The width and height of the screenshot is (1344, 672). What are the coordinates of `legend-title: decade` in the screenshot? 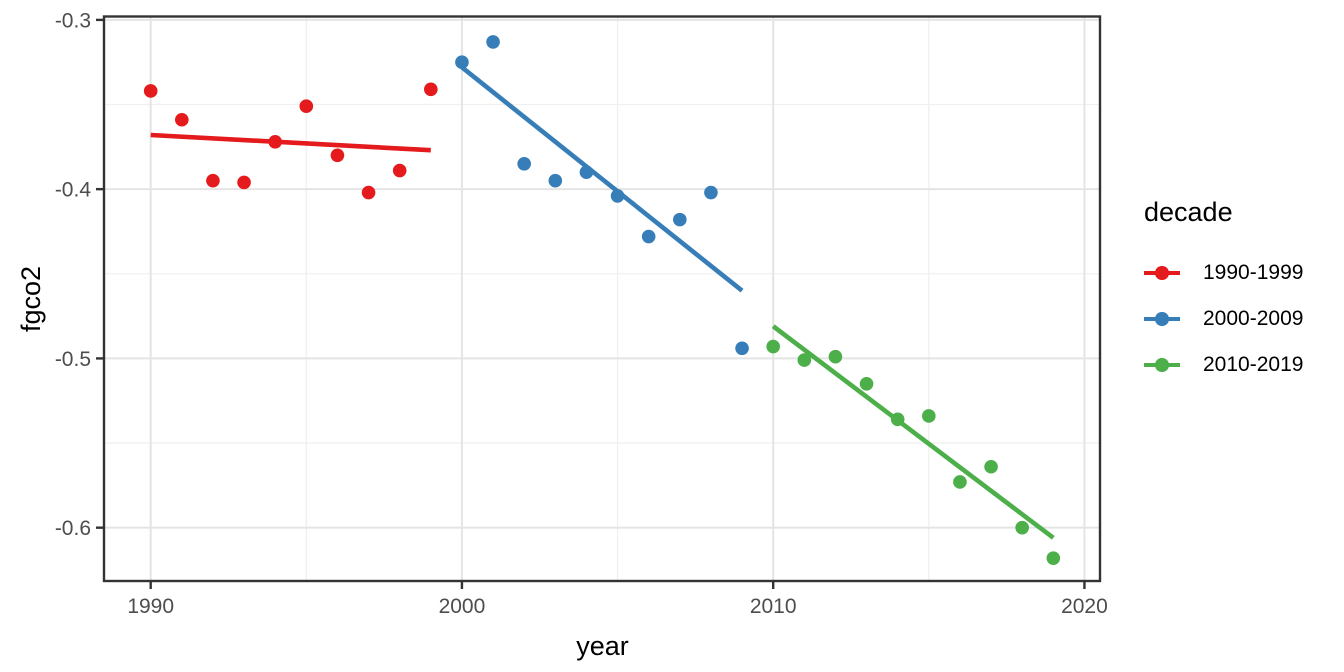 It's located at (1188, 212).